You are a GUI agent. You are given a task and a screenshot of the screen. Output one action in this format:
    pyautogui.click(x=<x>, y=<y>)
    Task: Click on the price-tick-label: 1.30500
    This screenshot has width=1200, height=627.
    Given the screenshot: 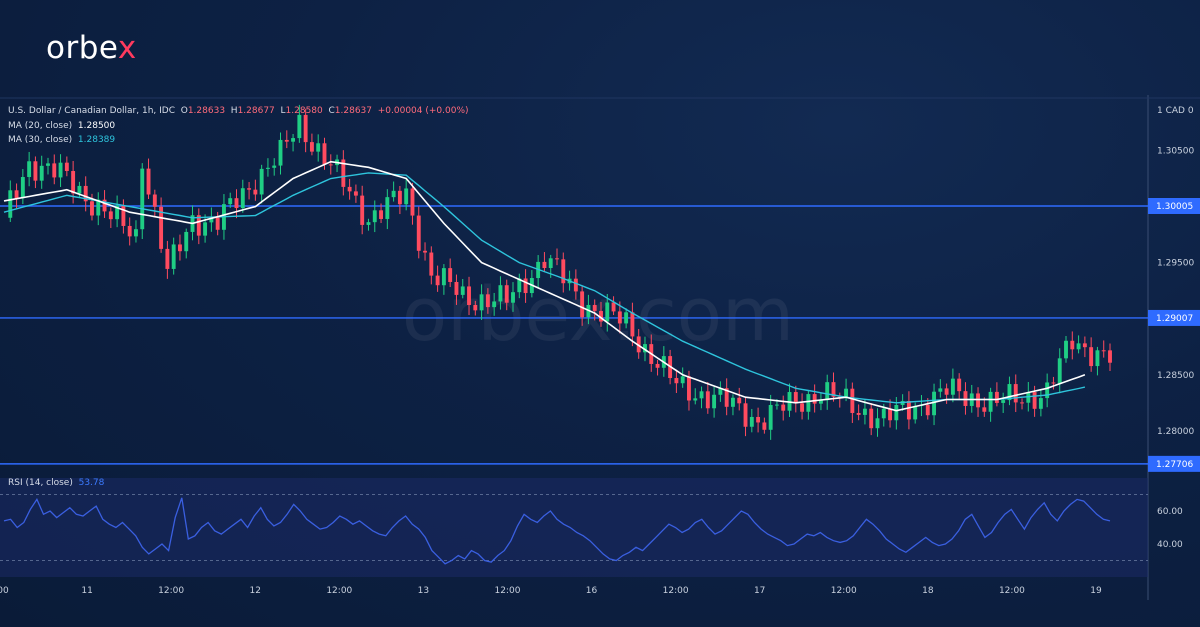 What is the action you would take?
    pyautogui.click(x=1175, y=151)
    